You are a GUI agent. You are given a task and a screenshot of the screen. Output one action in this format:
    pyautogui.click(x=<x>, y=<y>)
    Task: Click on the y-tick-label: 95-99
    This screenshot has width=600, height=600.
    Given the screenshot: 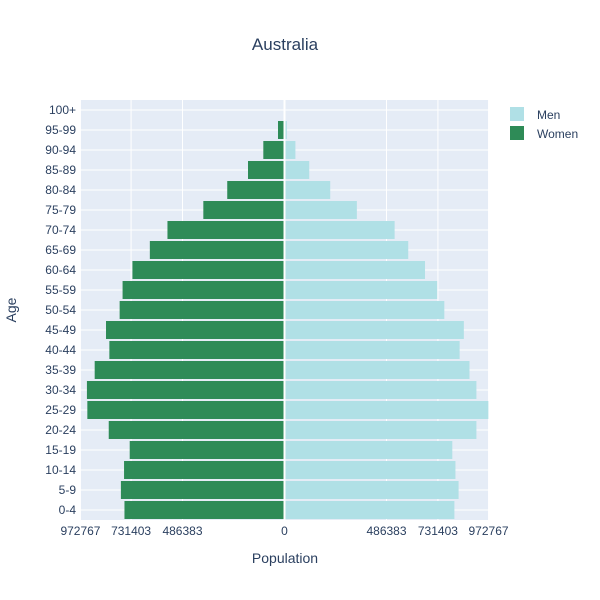 What is the action you would take?
    pyautogui.click(x=60, y=130)
    